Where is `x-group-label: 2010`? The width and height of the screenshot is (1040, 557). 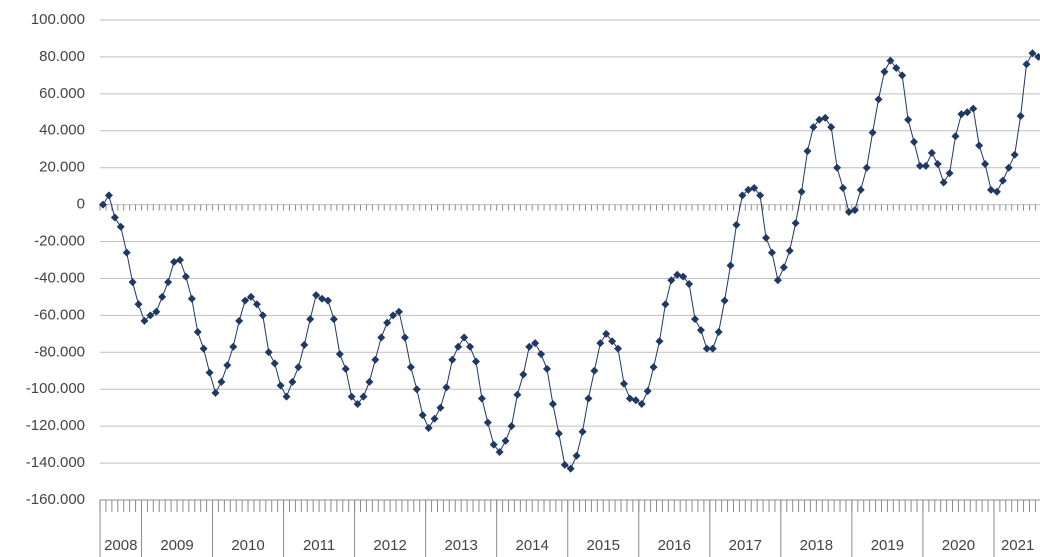
x-group-label: 2010 is located at coordinates (247, 545).